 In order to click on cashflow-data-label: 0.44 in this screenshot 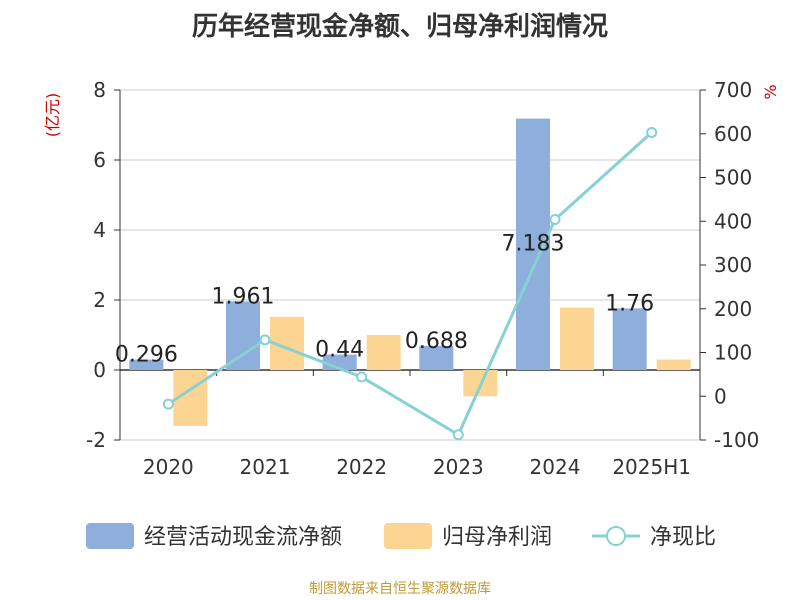, I will do `click(339, 350)`.